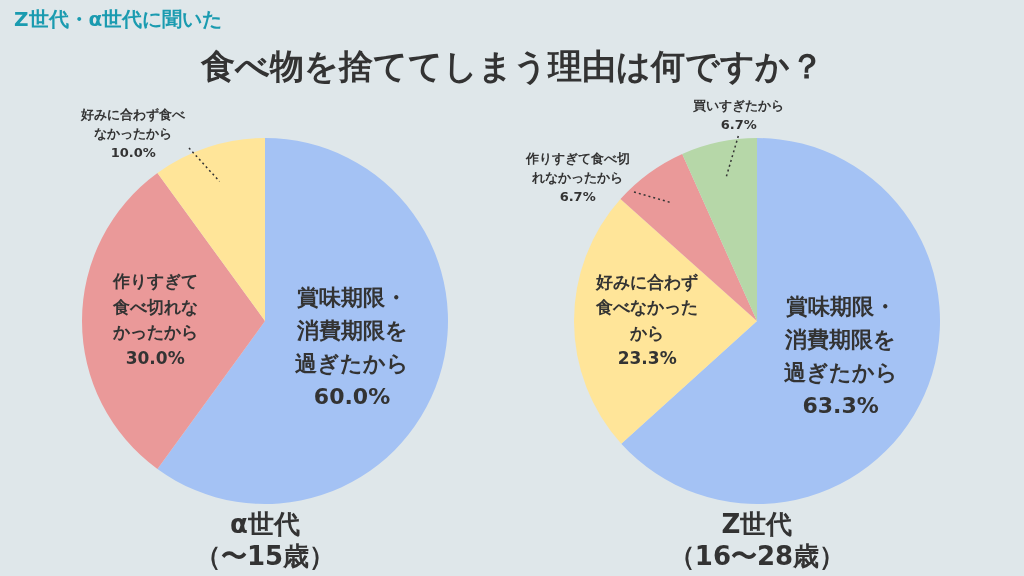 This screenshot has width=1024, height=576. Describe the element at coordinates (757, 556) in the screenshot. I see `text: （16〜28歳）` at that location.